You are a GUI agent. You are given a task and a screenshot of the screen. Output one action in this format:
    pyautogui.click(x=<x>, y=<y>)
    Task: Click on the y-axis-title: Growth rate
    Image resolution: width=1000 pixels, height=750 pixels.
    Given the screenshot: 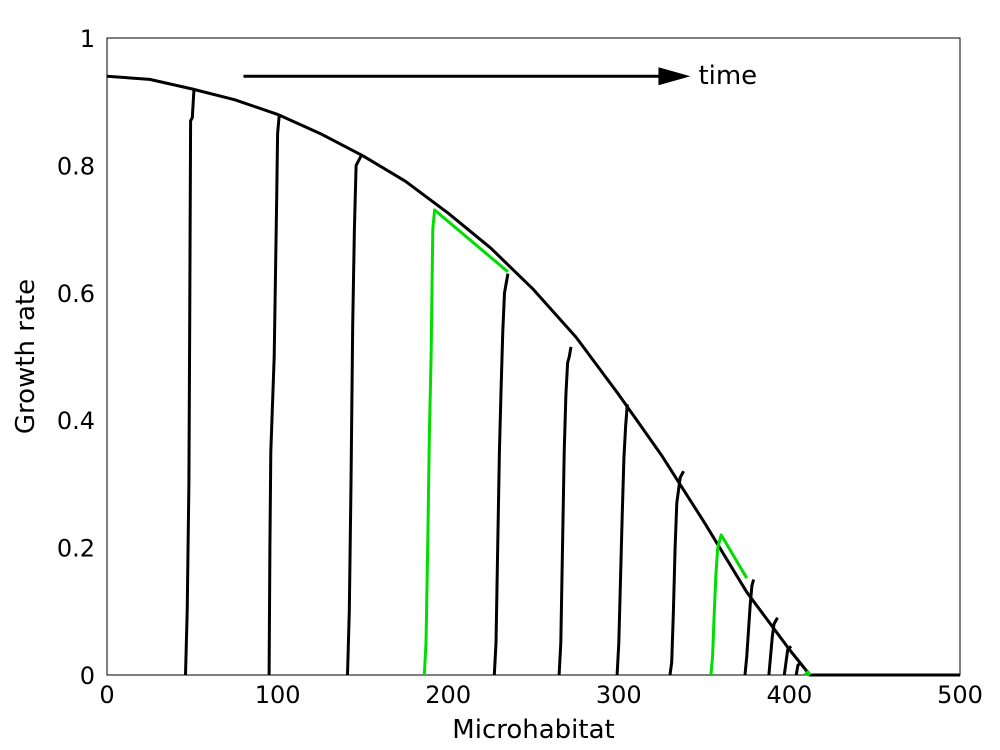 What is the action you would take?
    pyautogui.click(x=26, y=356)
    